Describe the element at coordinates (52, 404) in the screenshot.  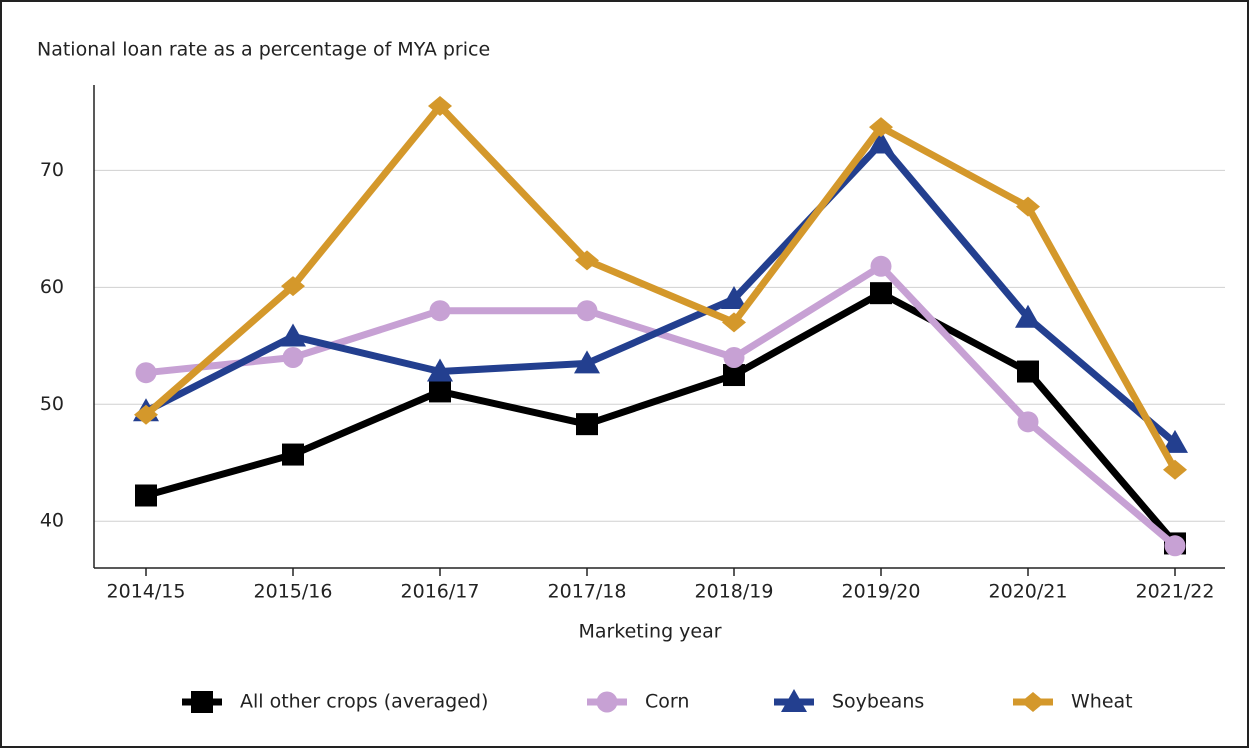
I see `y-tick-label: 50` at that location.